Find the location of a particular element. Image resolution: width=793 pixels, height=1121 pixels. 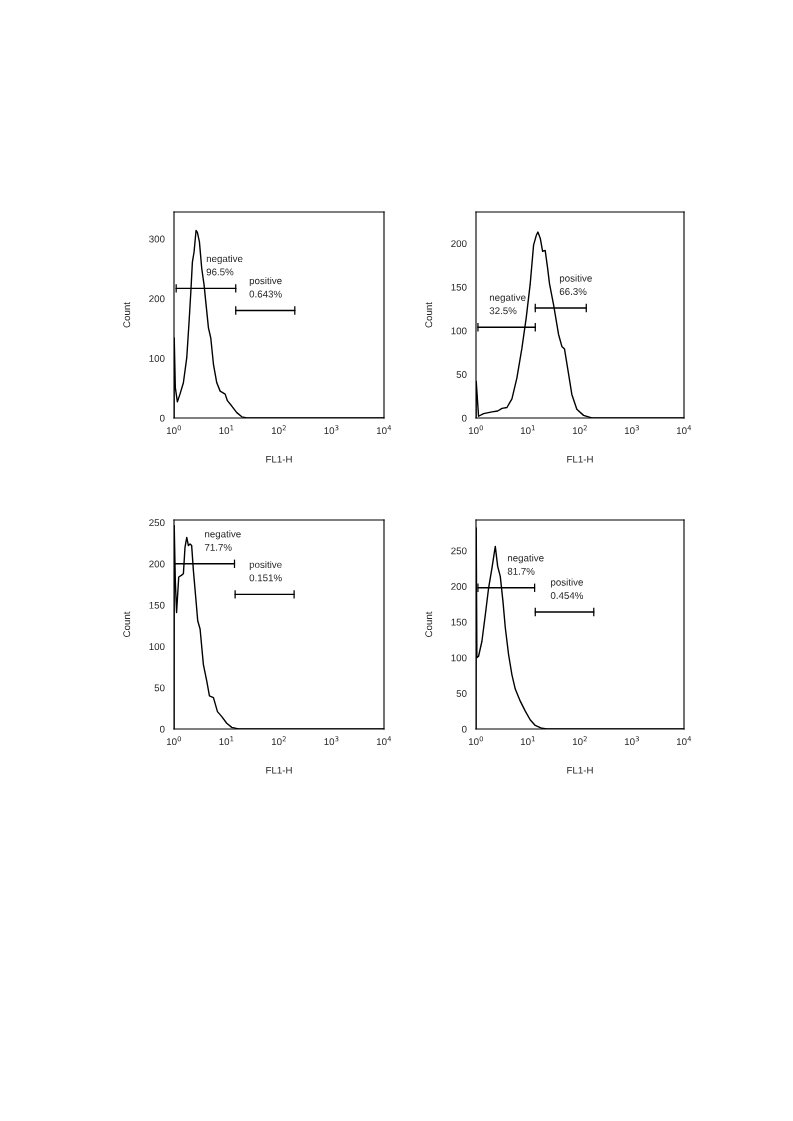

annotation: negative 81.7% is located at coordinates (525, 564).